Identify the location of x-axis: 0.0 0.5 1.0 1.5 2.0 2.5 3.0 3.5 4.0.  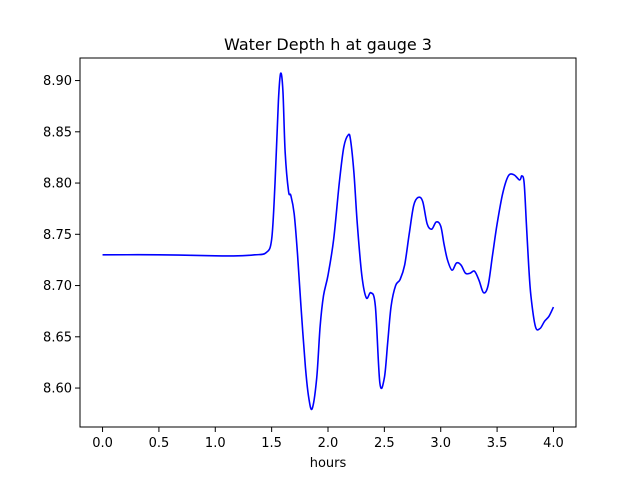
(328, 439).